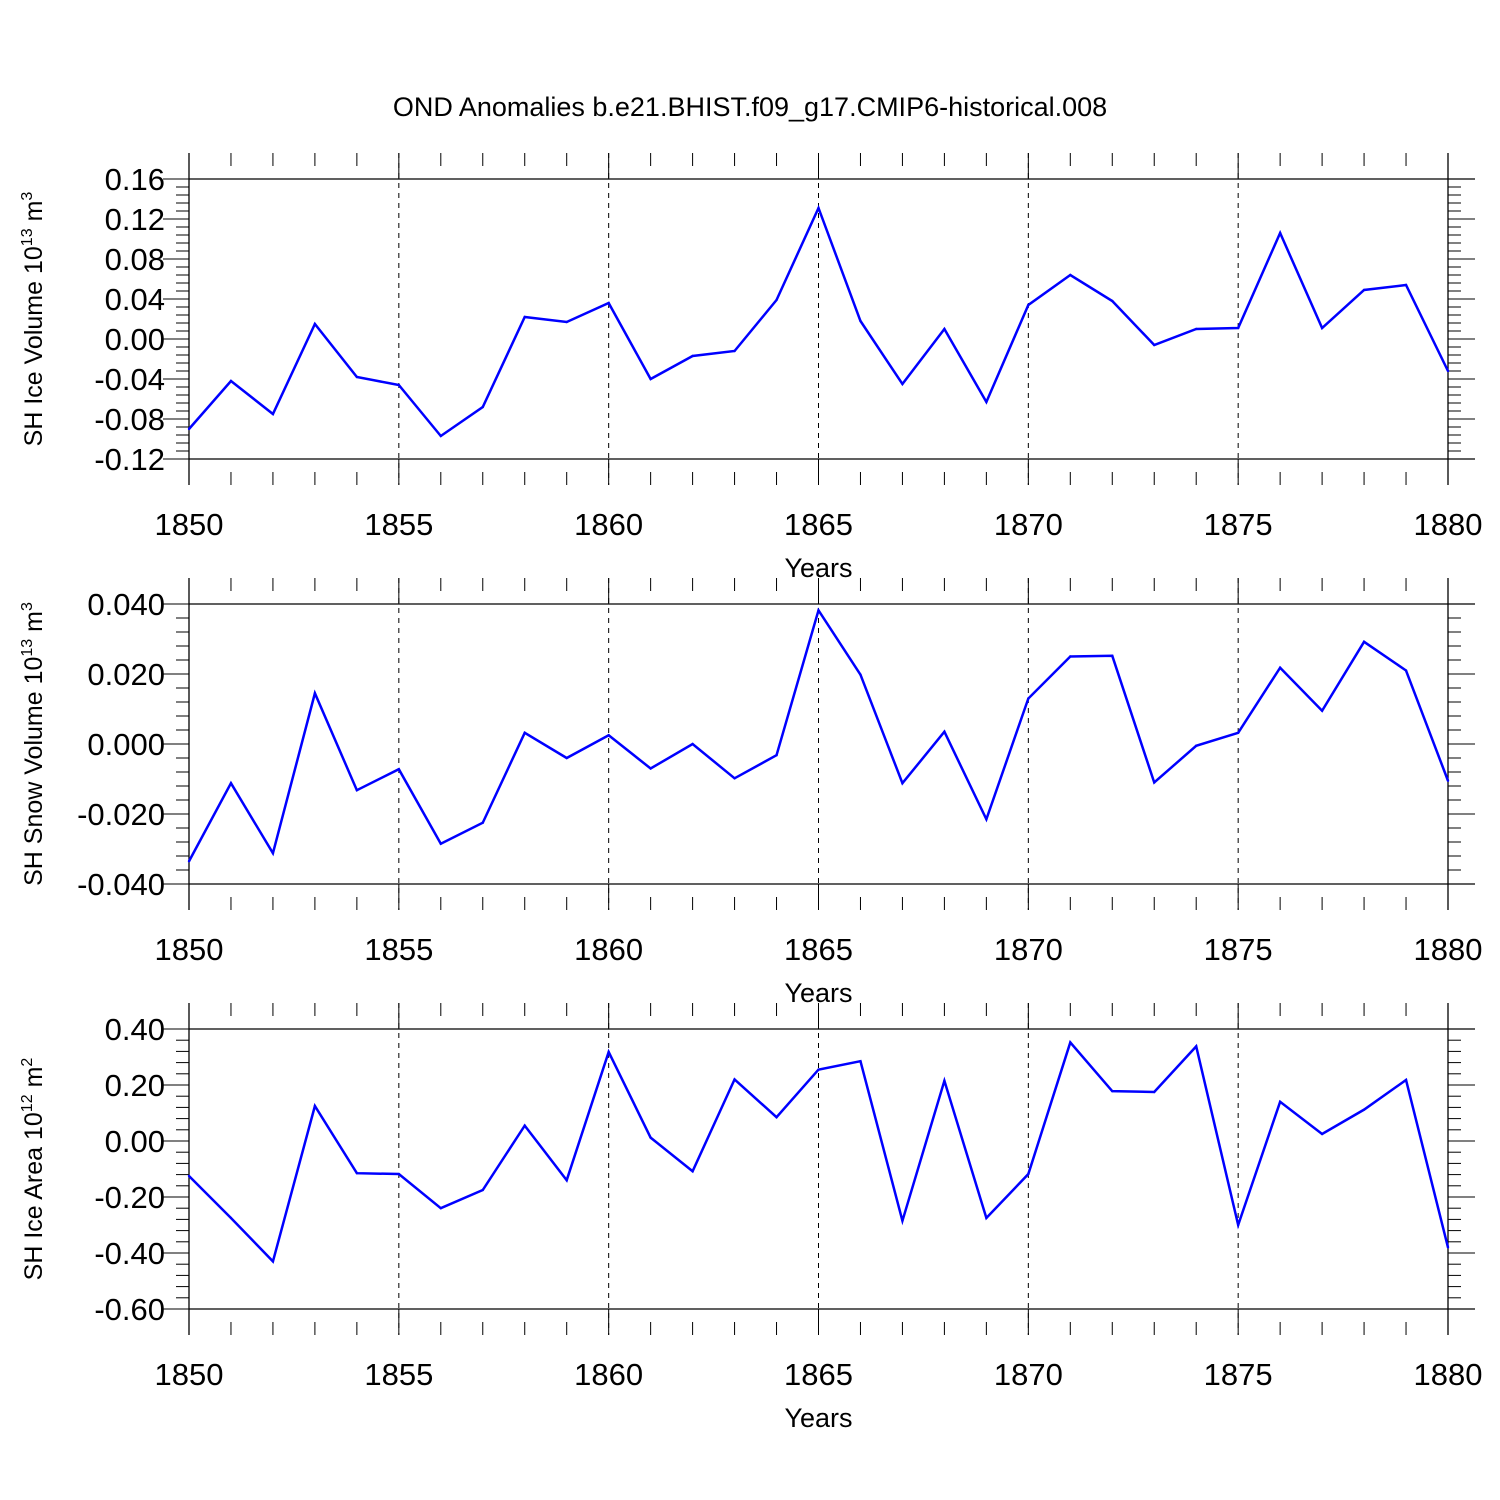 This screenshot has height=1500, width=1500. I want to click on y-tick-label: 0.40, so click(135, 1029).